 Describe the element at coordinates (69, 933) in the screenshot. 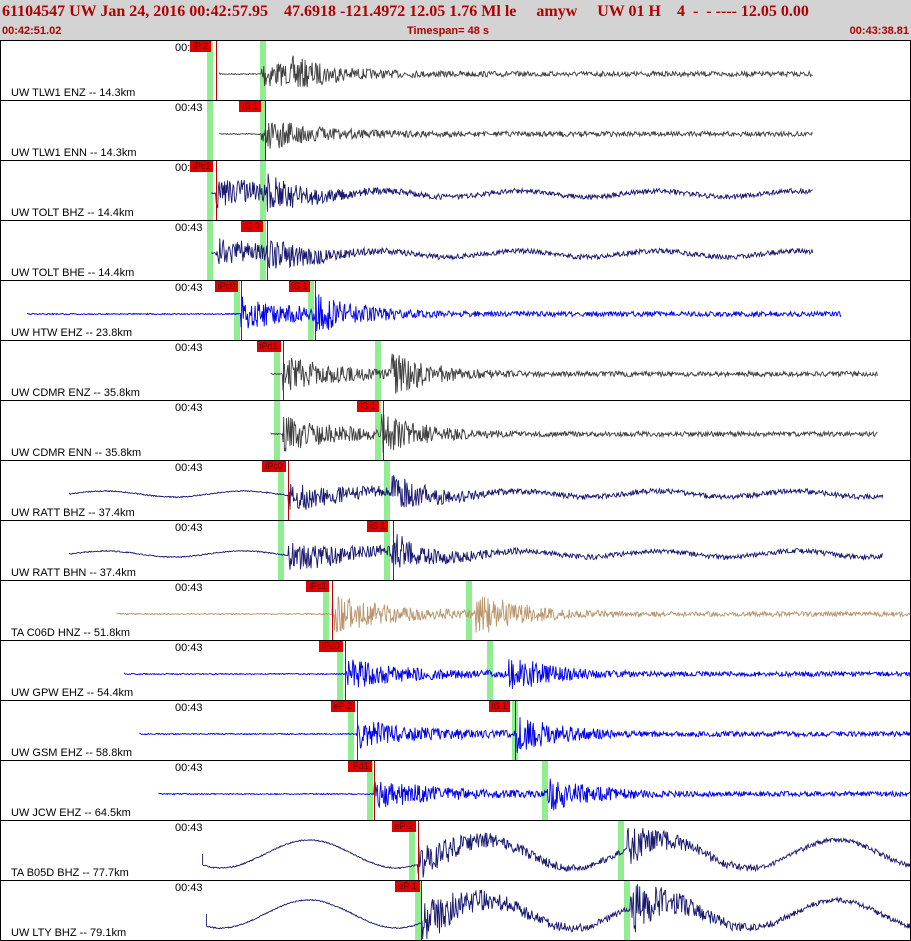

I see `station-label: UW LTY BHZ -- 79.1km` at that location.